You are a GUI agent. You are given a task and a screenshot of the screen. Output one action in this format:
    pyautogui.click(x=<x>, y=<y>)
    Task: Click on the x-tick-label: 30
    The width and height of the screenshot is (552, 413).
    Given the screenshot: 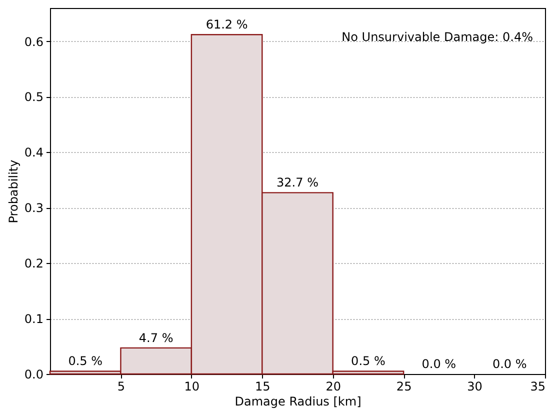 What is the action you would take?
    pyautogui.click(x=474, y=387)
    